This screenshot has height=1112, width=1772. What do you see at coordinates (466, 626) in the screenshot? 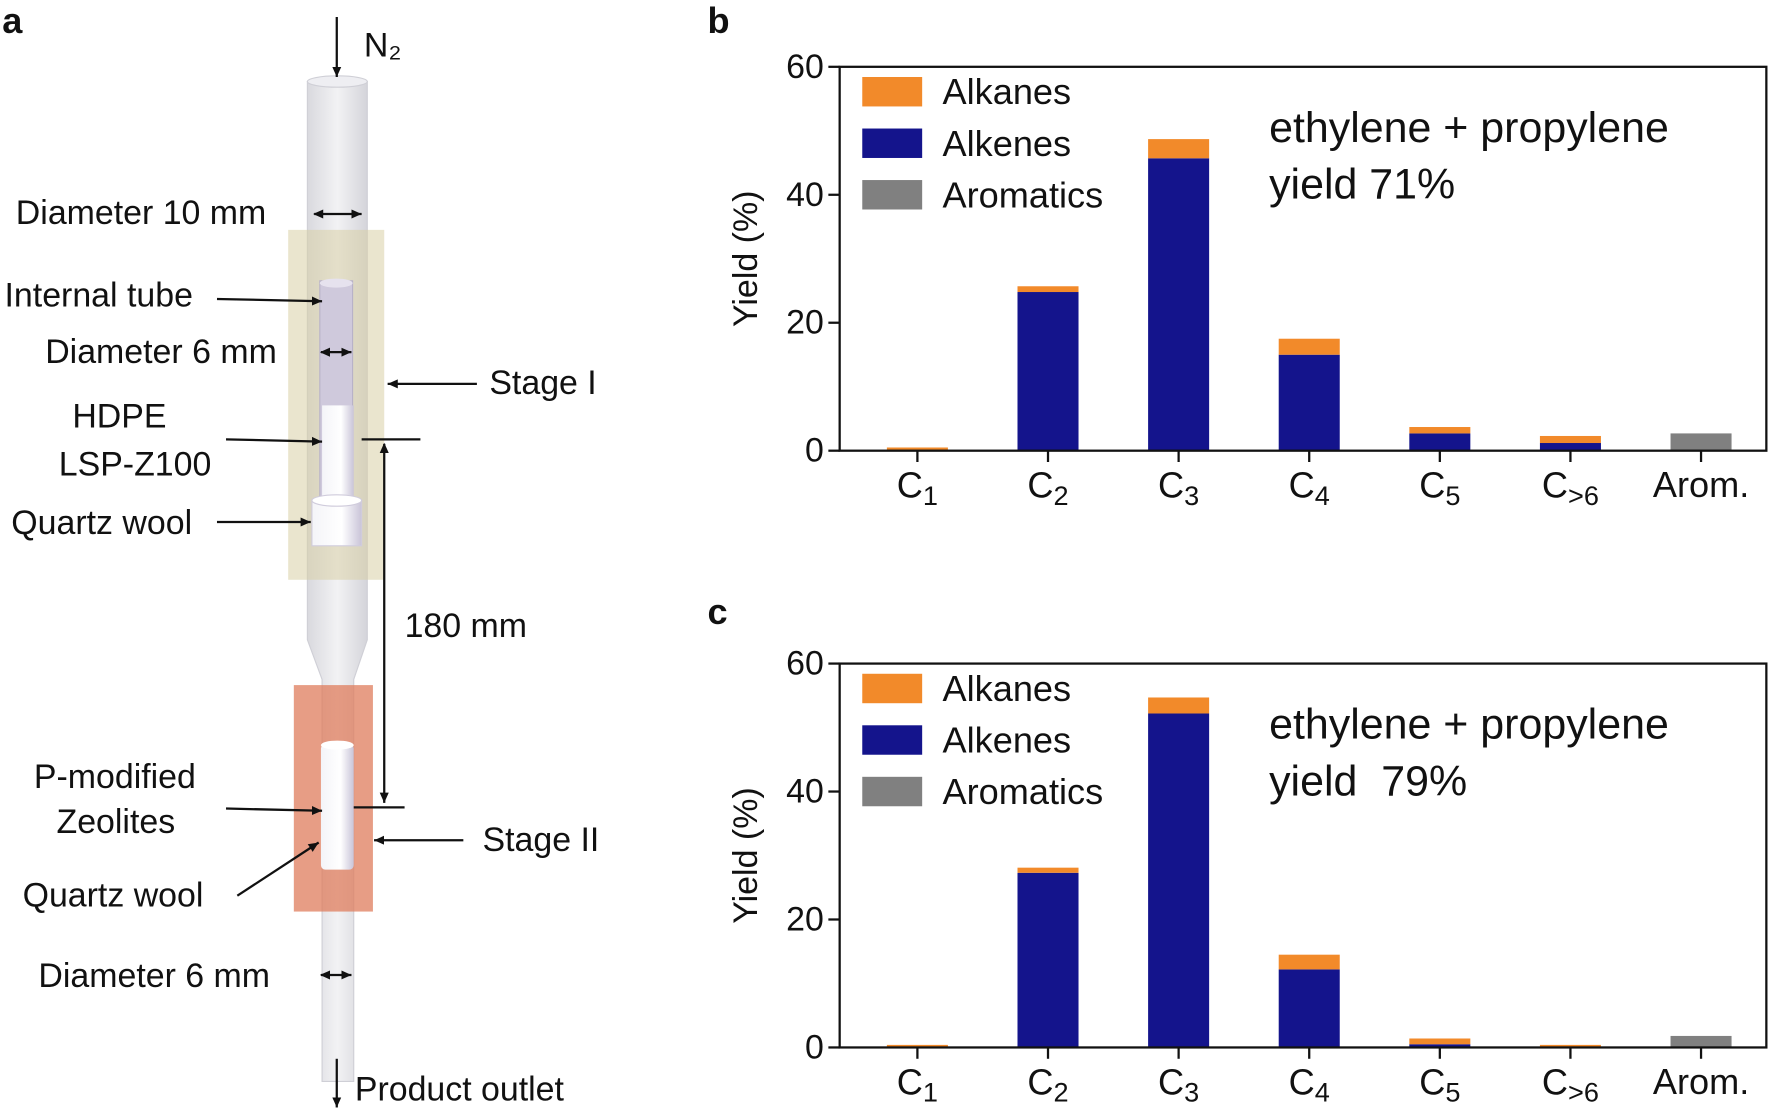
I see `diagram-label: 180 mm` at bounding box center [466, 626].